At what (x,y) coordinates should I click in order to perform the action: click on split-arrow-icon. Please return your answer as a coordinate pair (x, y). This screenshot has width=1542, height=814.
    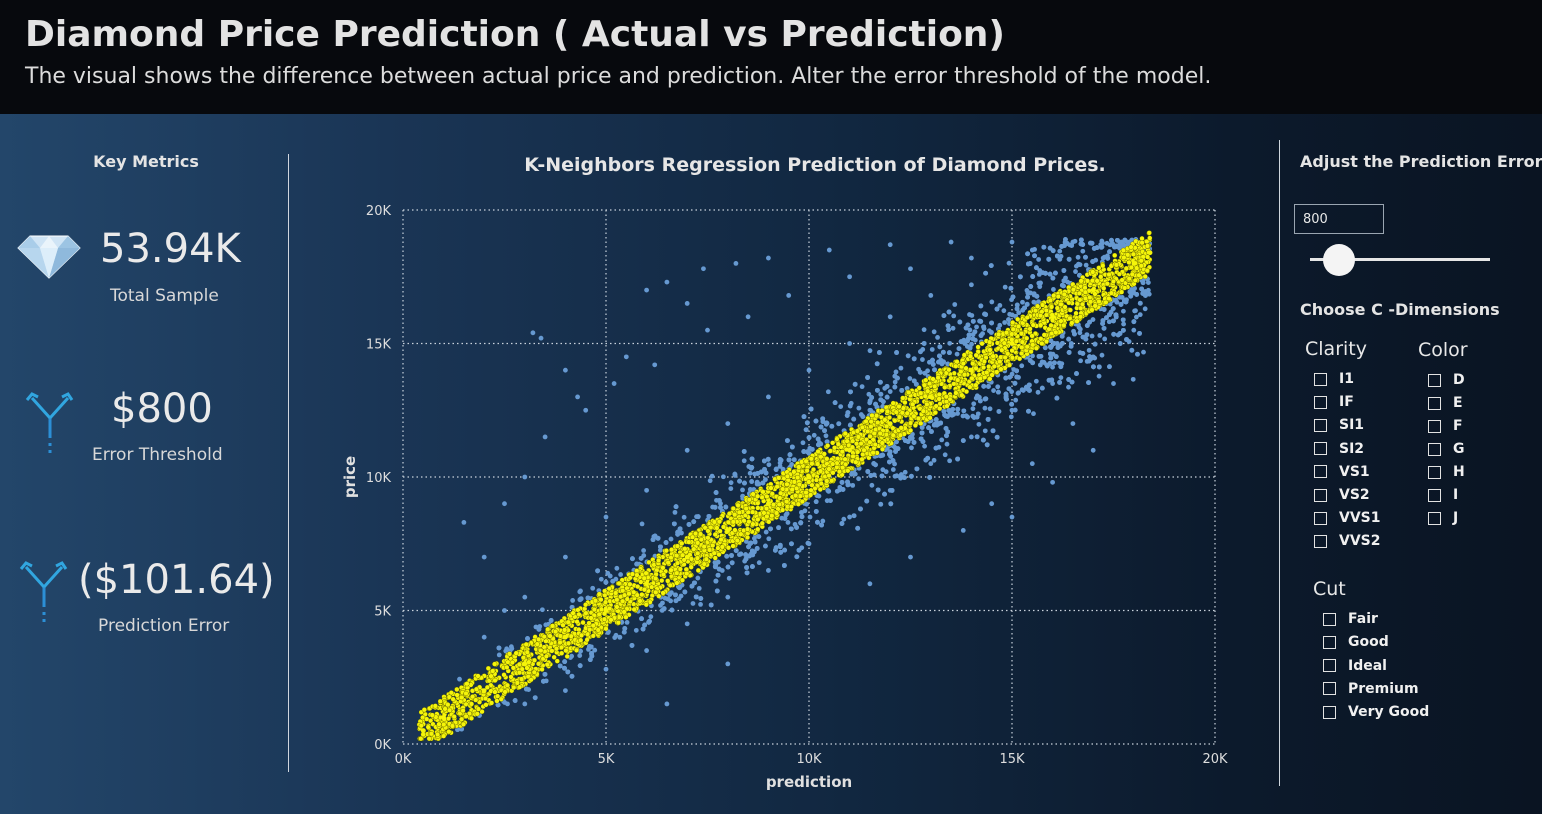
    Looking at the image, I should click on (43, 591).